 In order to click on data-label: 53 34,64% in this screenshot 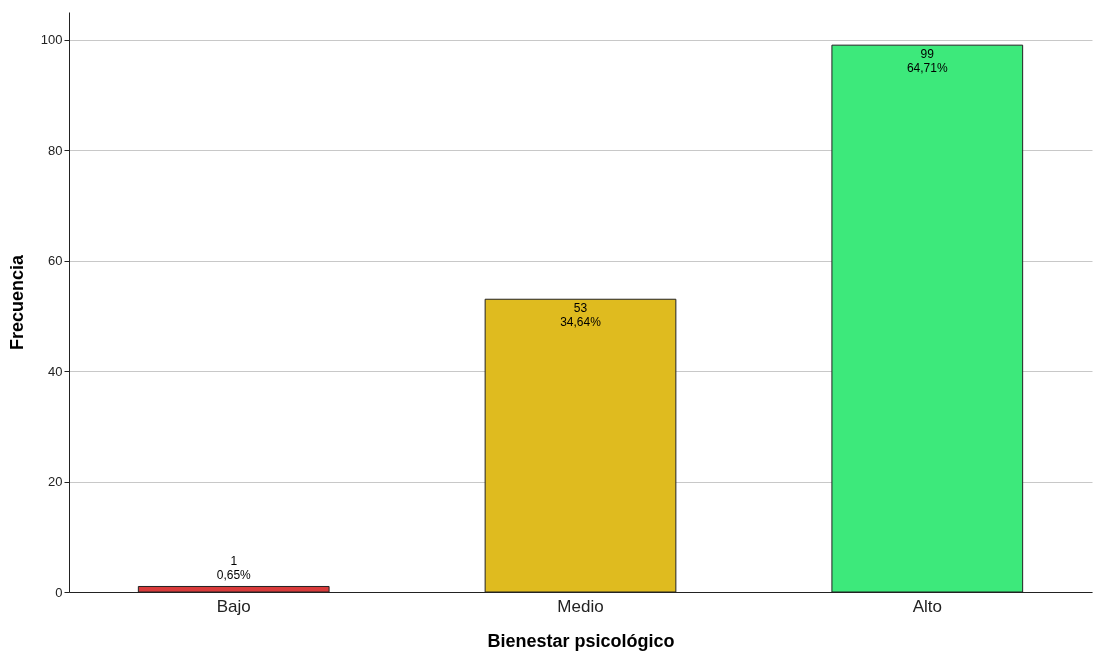, I will do `click(581, 315)`.